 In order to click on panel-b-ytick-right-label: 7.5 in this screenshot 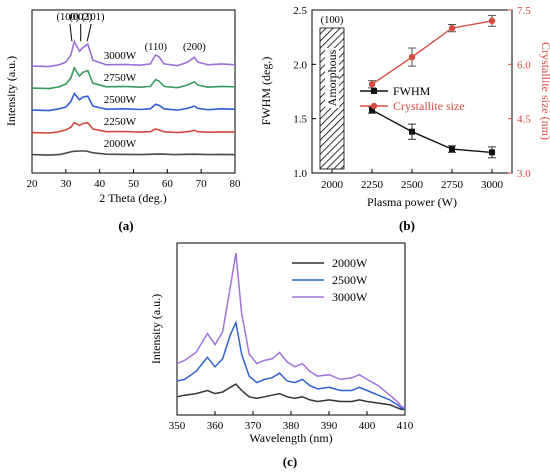, I will do `click(524, 11)`.